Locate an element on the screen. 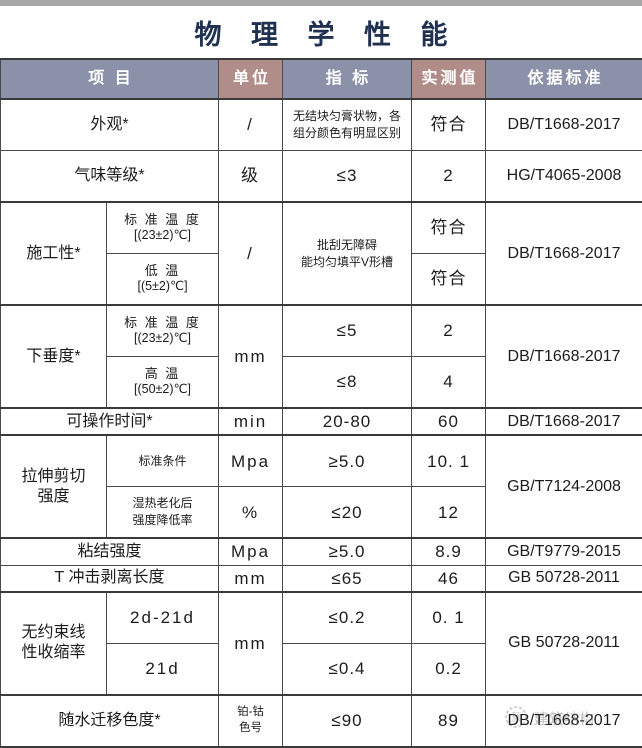  table-row: 可操作时间* min 20-80 60 DB/T1668-2017 is located at coordinates (321, 421).